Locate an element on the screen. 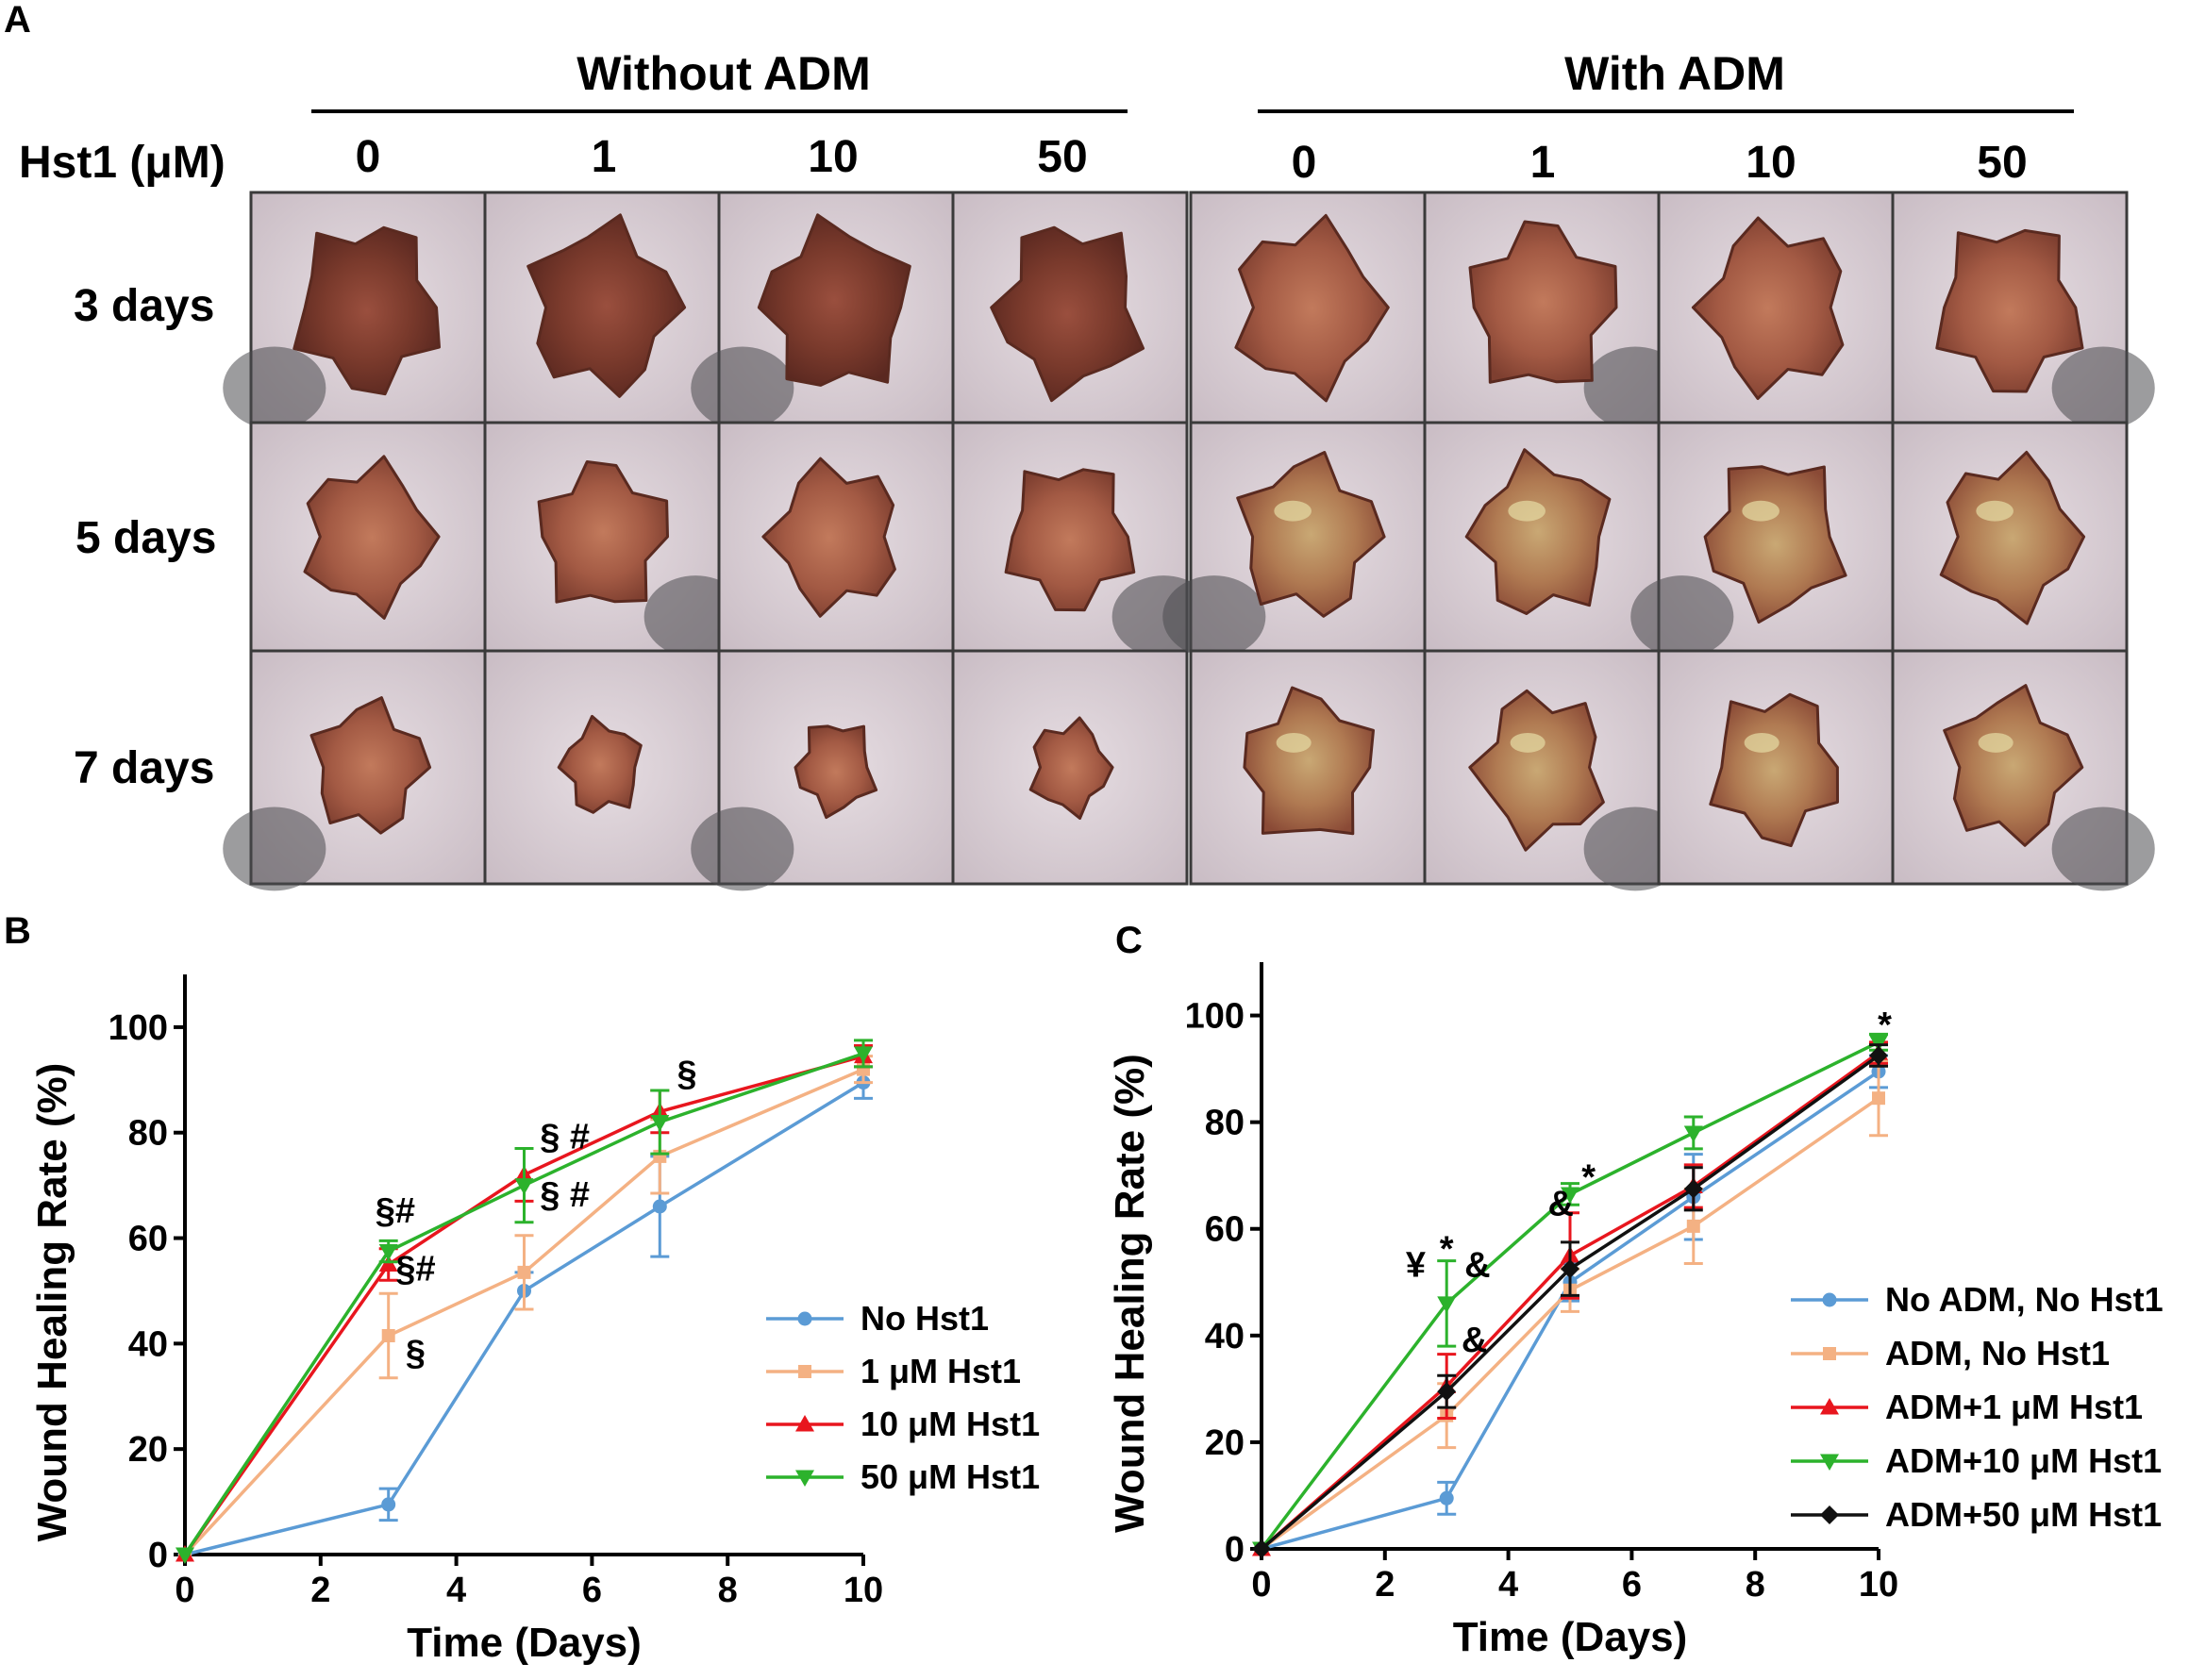  dose-axis-label: Hst1 (μM) is located at coordinates (122, 163).